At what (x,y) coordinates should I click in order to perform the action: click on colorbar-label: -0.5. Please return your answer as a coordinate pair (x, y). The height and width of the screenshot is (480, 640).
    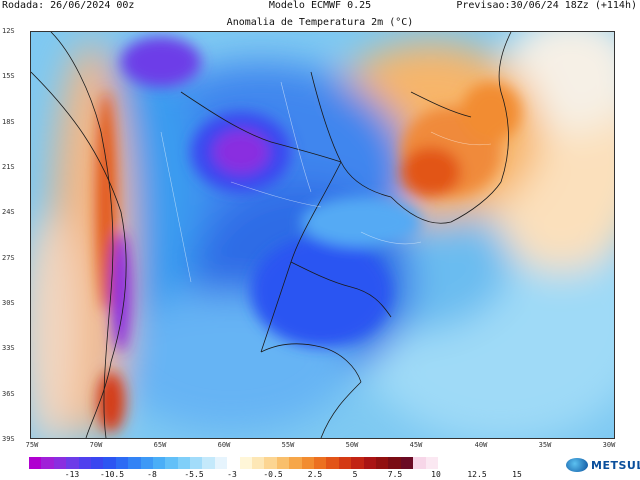
    Looking at the image, I should click on (273, 474).